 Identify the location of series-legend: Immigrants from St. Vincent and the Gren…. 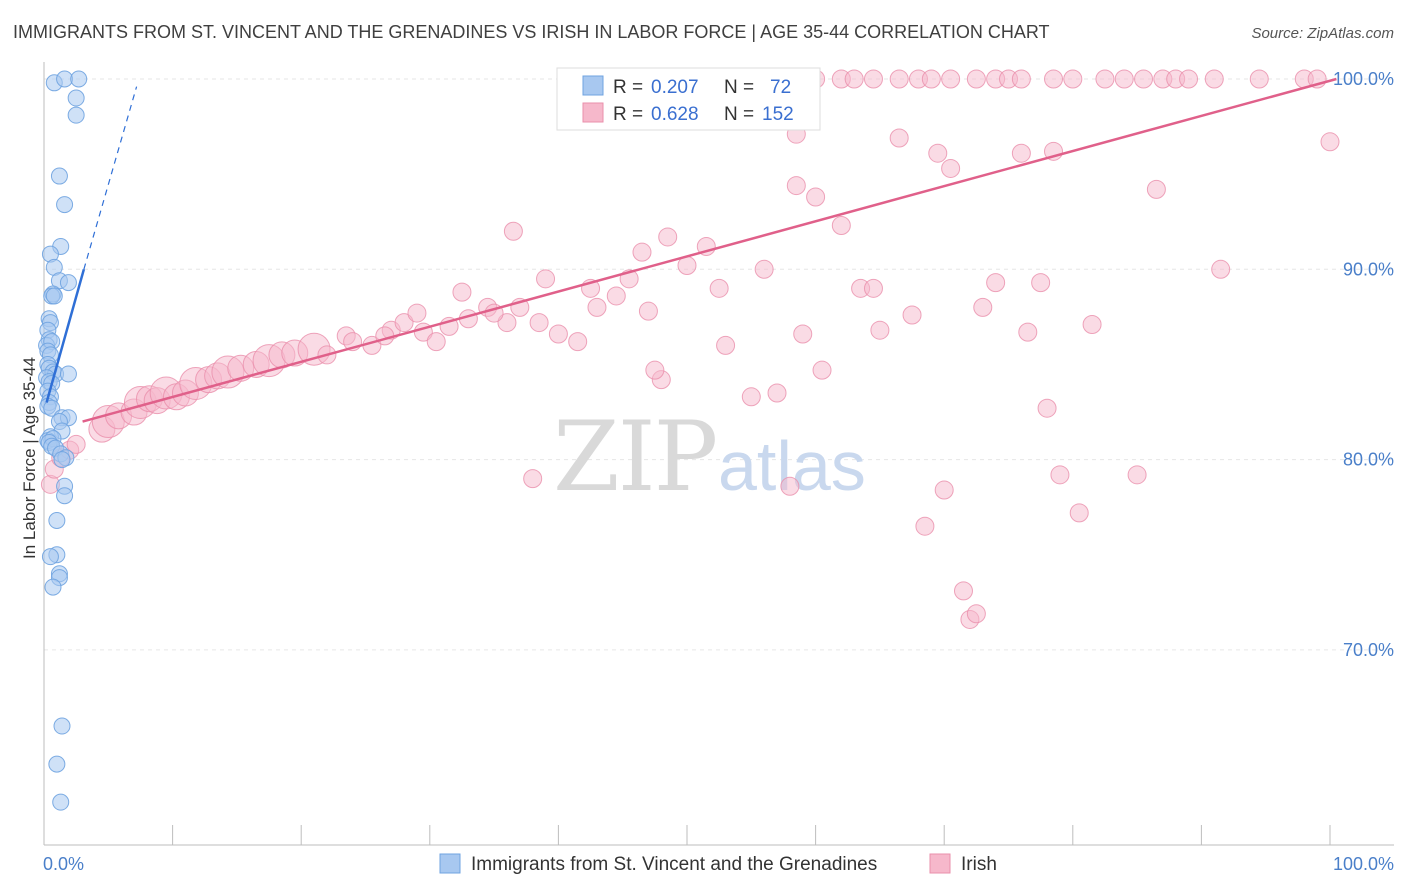
(718, 864).